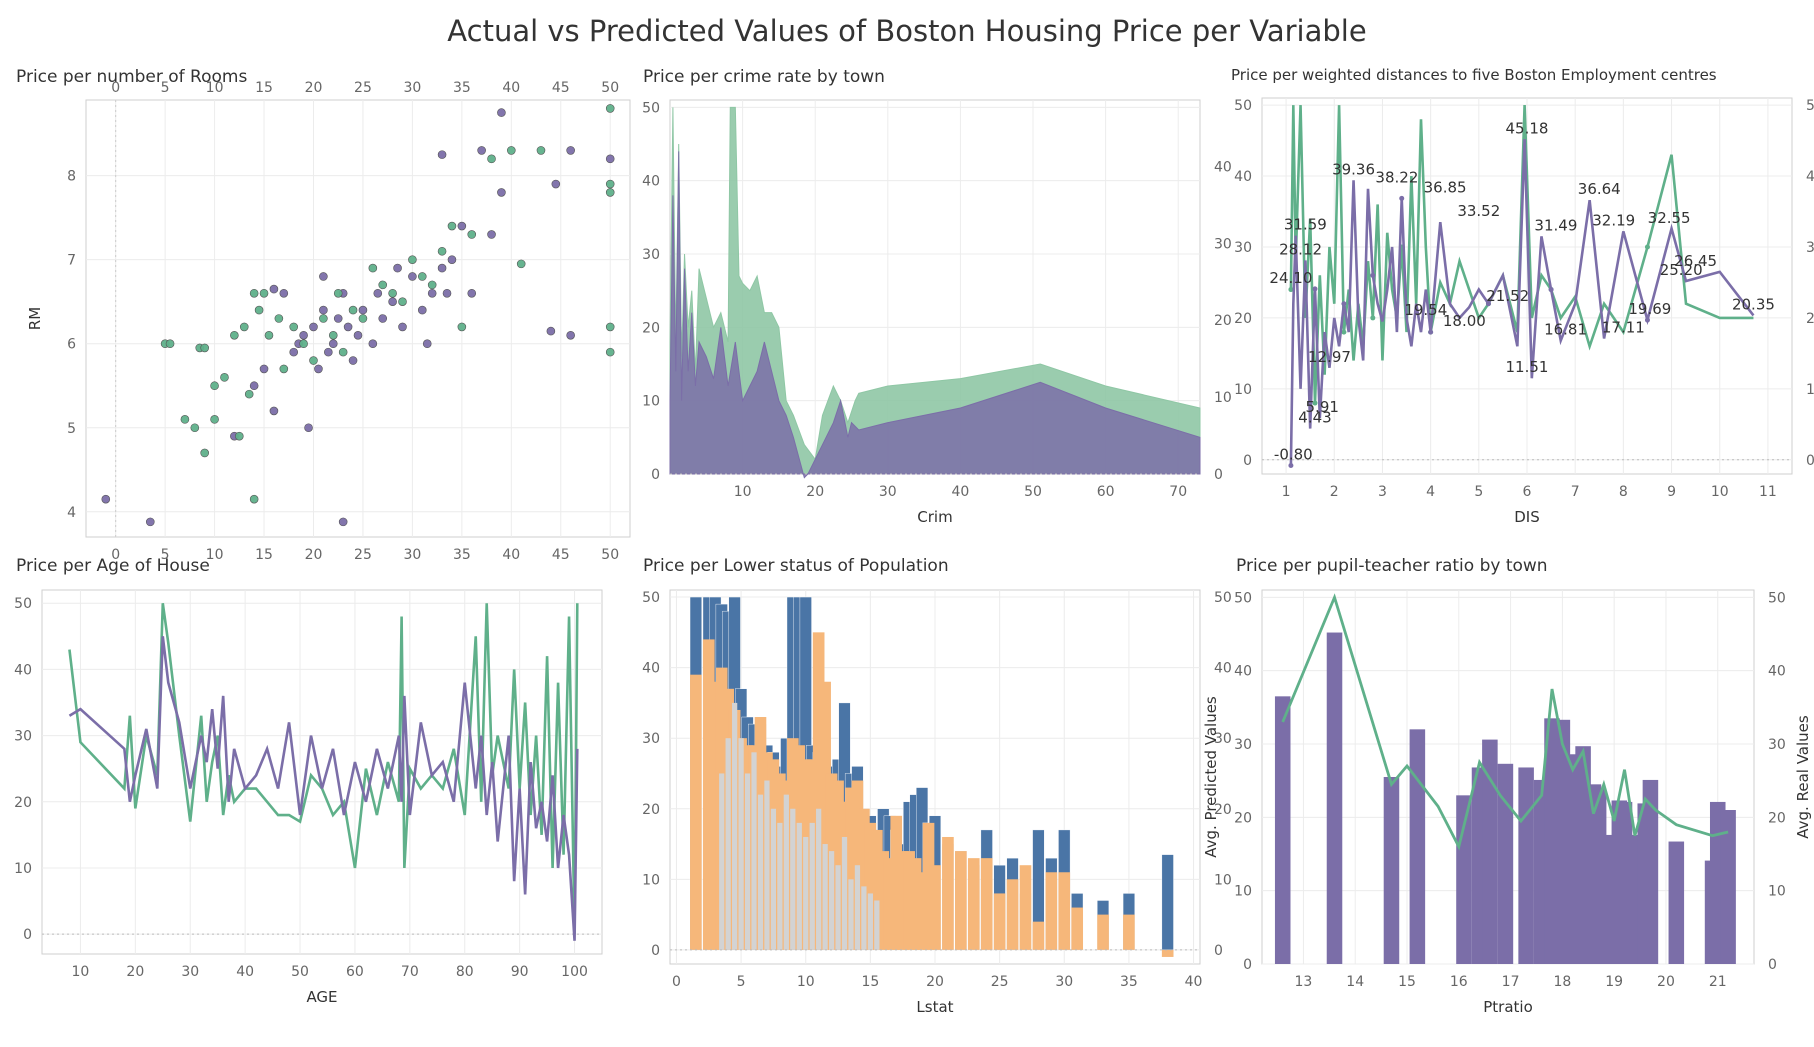 The height and width of the screenshot is (1047, 1814). Describe the element at coordinates (1527, 367) in the screenshot. I see `data-label: 11.51` at that location.